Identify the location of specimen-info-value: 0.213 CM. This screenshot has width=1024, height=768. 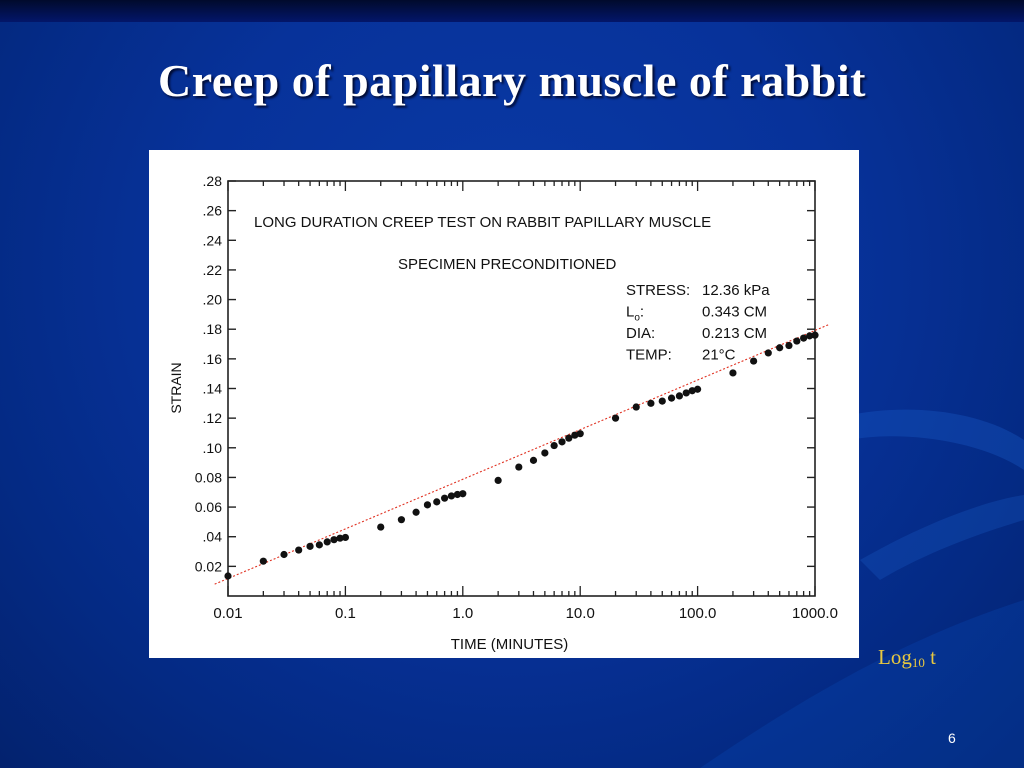
(734, 333).